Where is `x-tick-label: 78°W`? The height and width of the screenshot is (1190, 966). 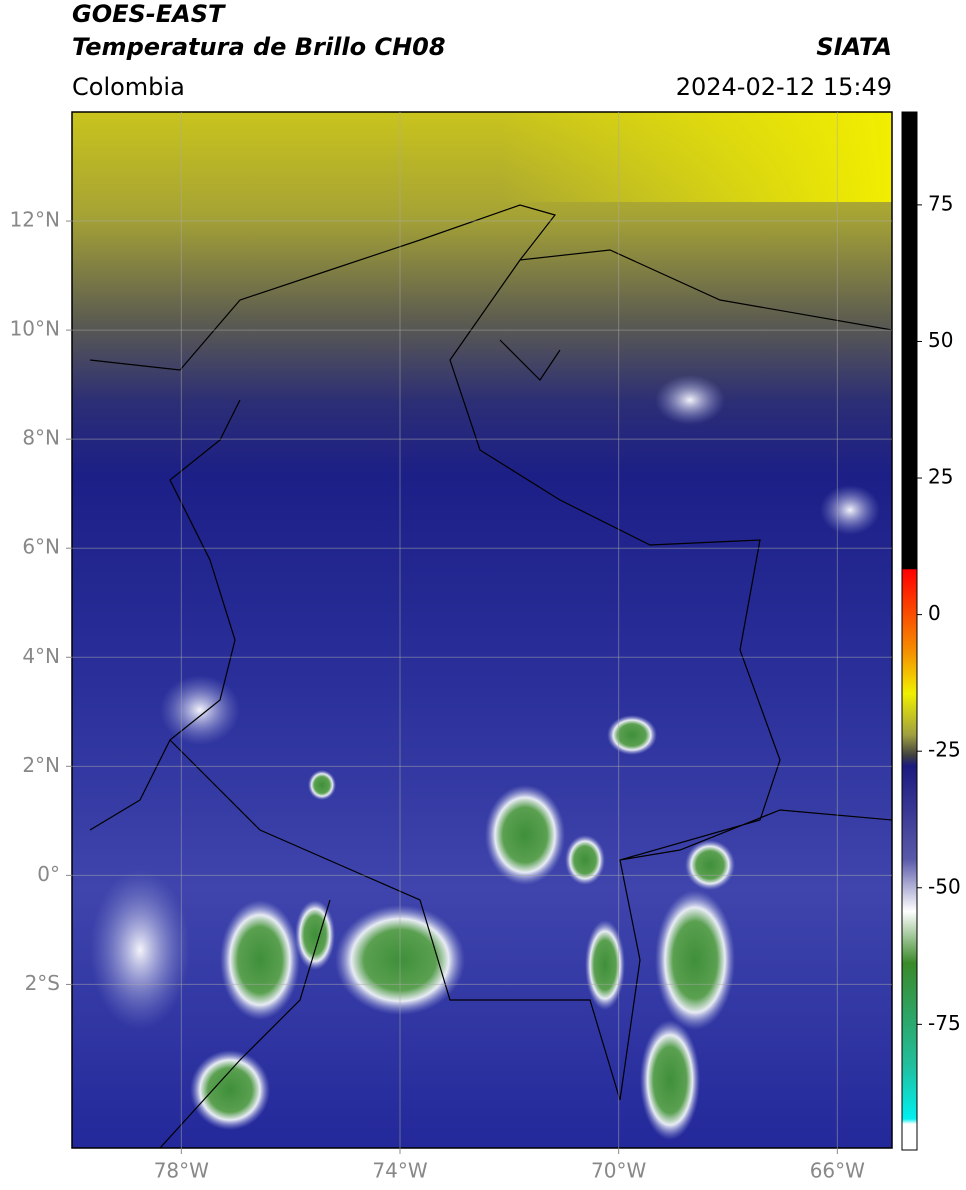
x-tick-label: 78°W is located at coordinates (181, 1171).